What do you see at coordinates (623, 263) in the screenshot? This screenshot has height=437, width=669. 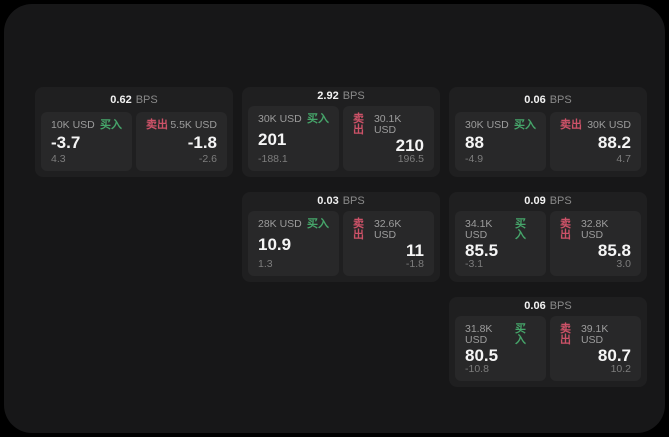 I see `sell-change: 3.0` at bounding box center [623, 263].